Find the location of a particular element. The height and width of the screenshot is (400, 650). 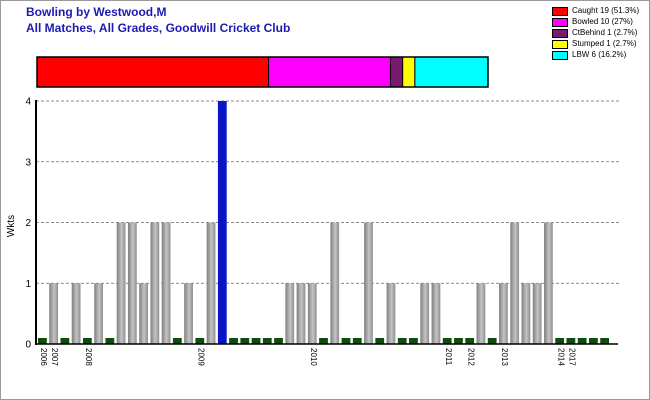

y-tick-label: 2 is located at coordinates (28, 223).